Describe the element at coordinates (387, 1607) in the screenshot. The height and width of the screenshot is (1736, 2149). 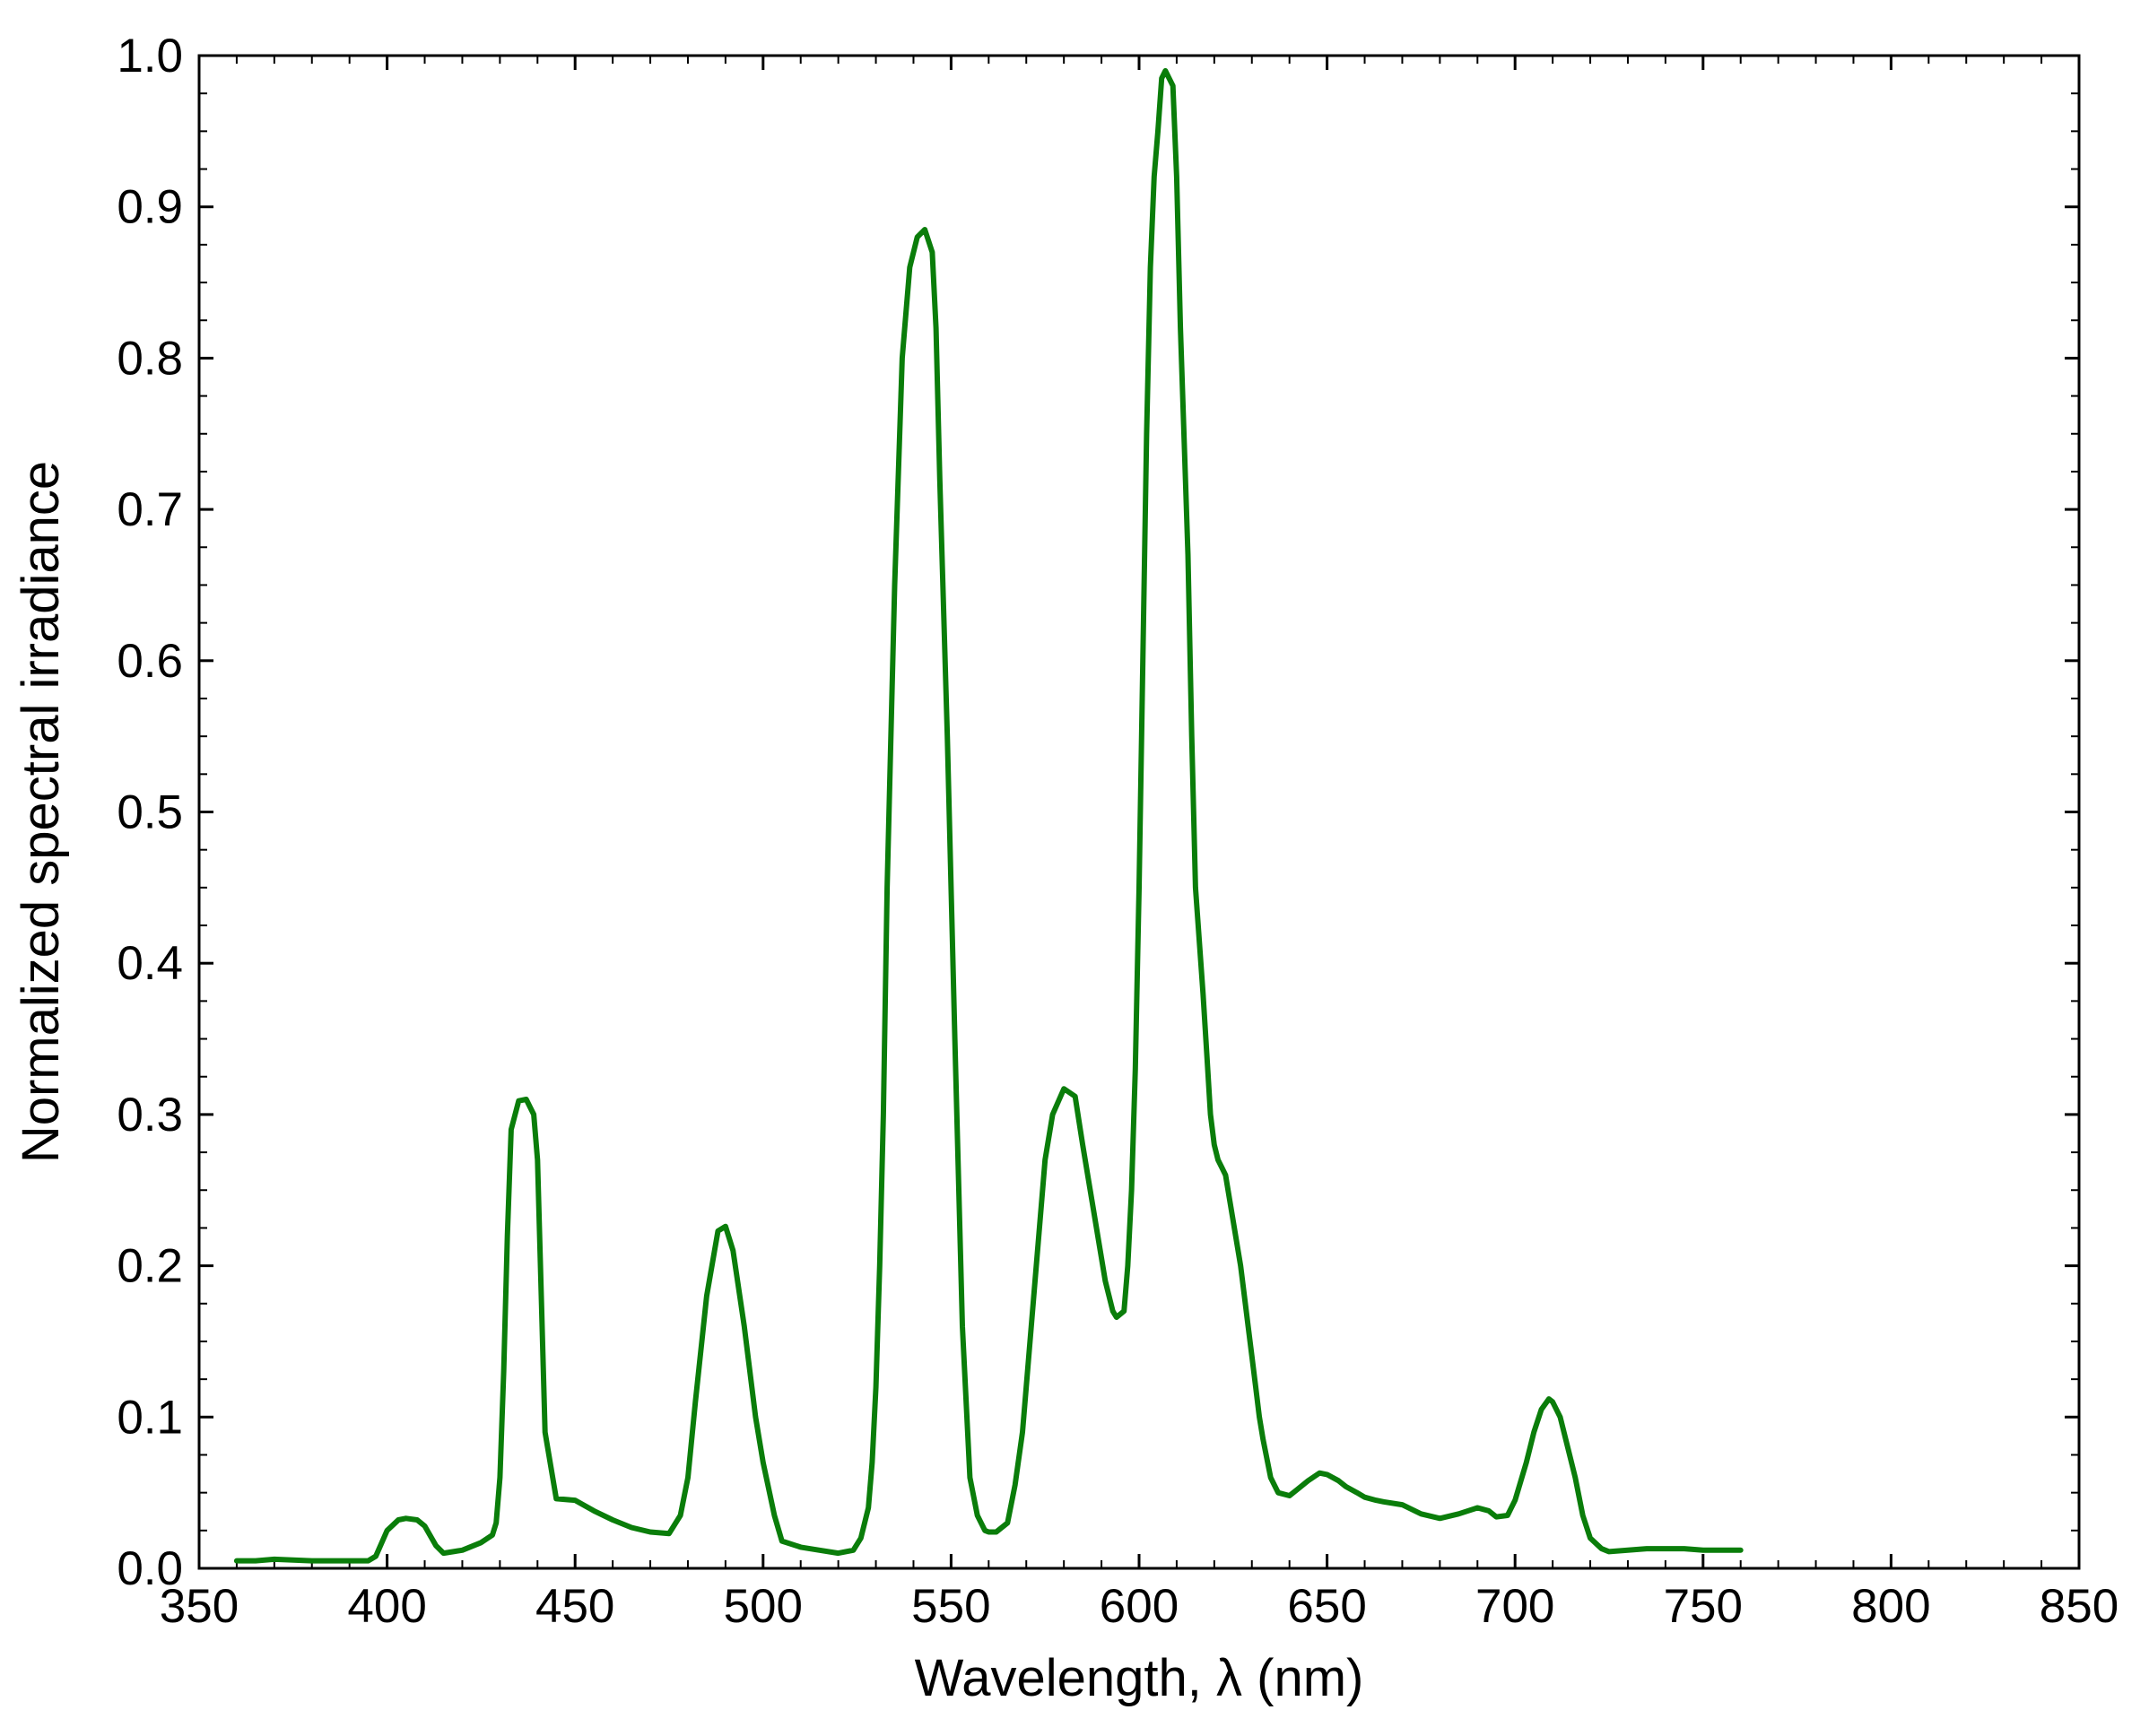
I see `x-tick-label: 400` at that location.